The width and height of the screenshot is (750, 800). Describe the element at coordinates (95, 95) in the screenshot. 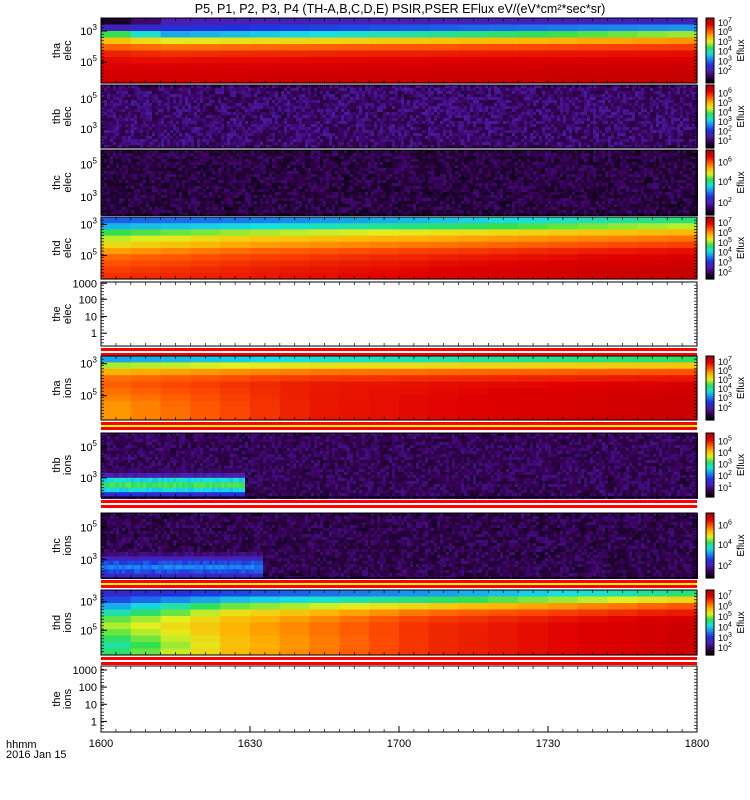

I see `y-tick-exponent: 5` at that location.